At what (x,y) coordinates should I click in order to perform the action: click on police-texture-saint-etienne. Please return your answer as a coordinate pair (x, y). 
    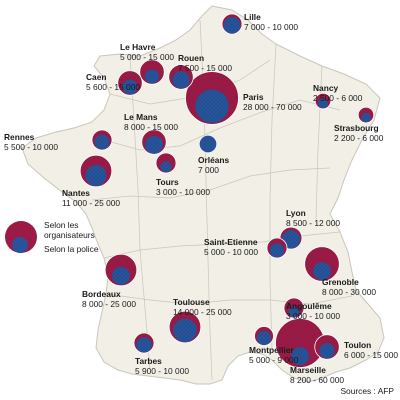
    Looking at the image, I should click on (277, 250).